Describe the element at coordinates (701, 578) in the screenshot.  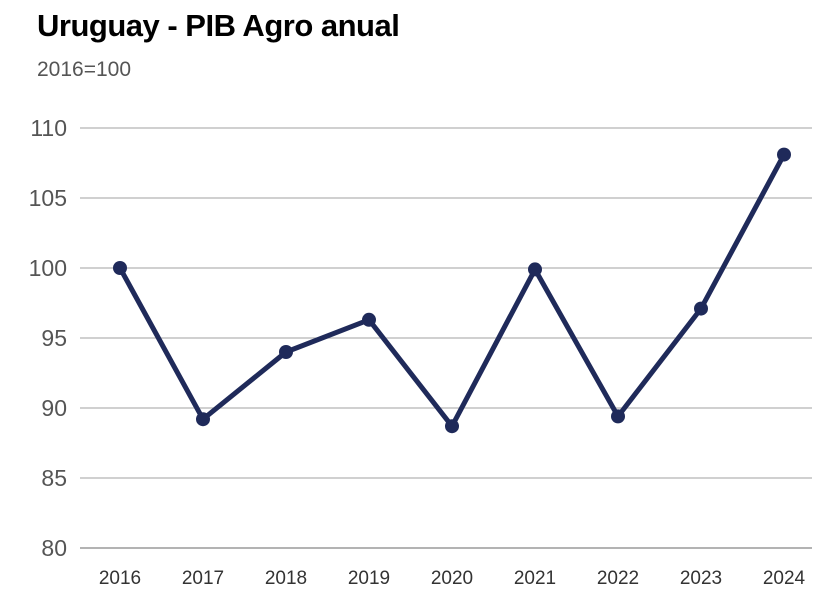
I see `x-tick-label: 2023` at that location.